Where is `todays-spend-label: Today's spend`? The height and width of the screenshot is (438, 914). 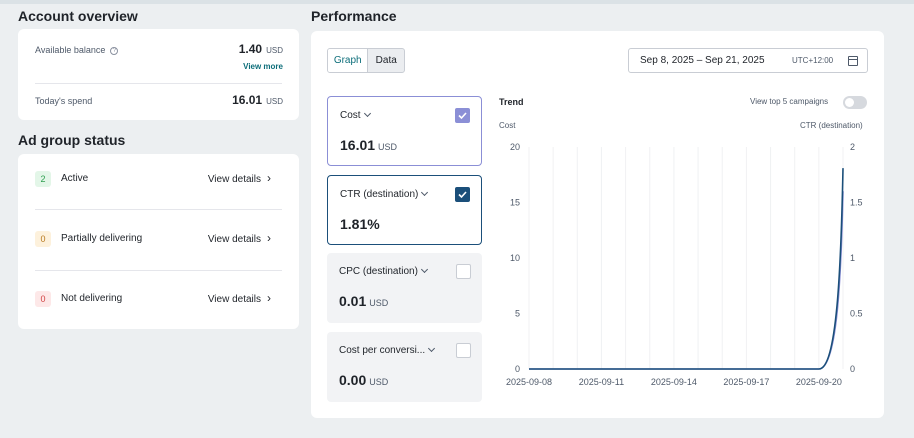
todays-spend-label: Today's spend is located at coordinates (64, 101).